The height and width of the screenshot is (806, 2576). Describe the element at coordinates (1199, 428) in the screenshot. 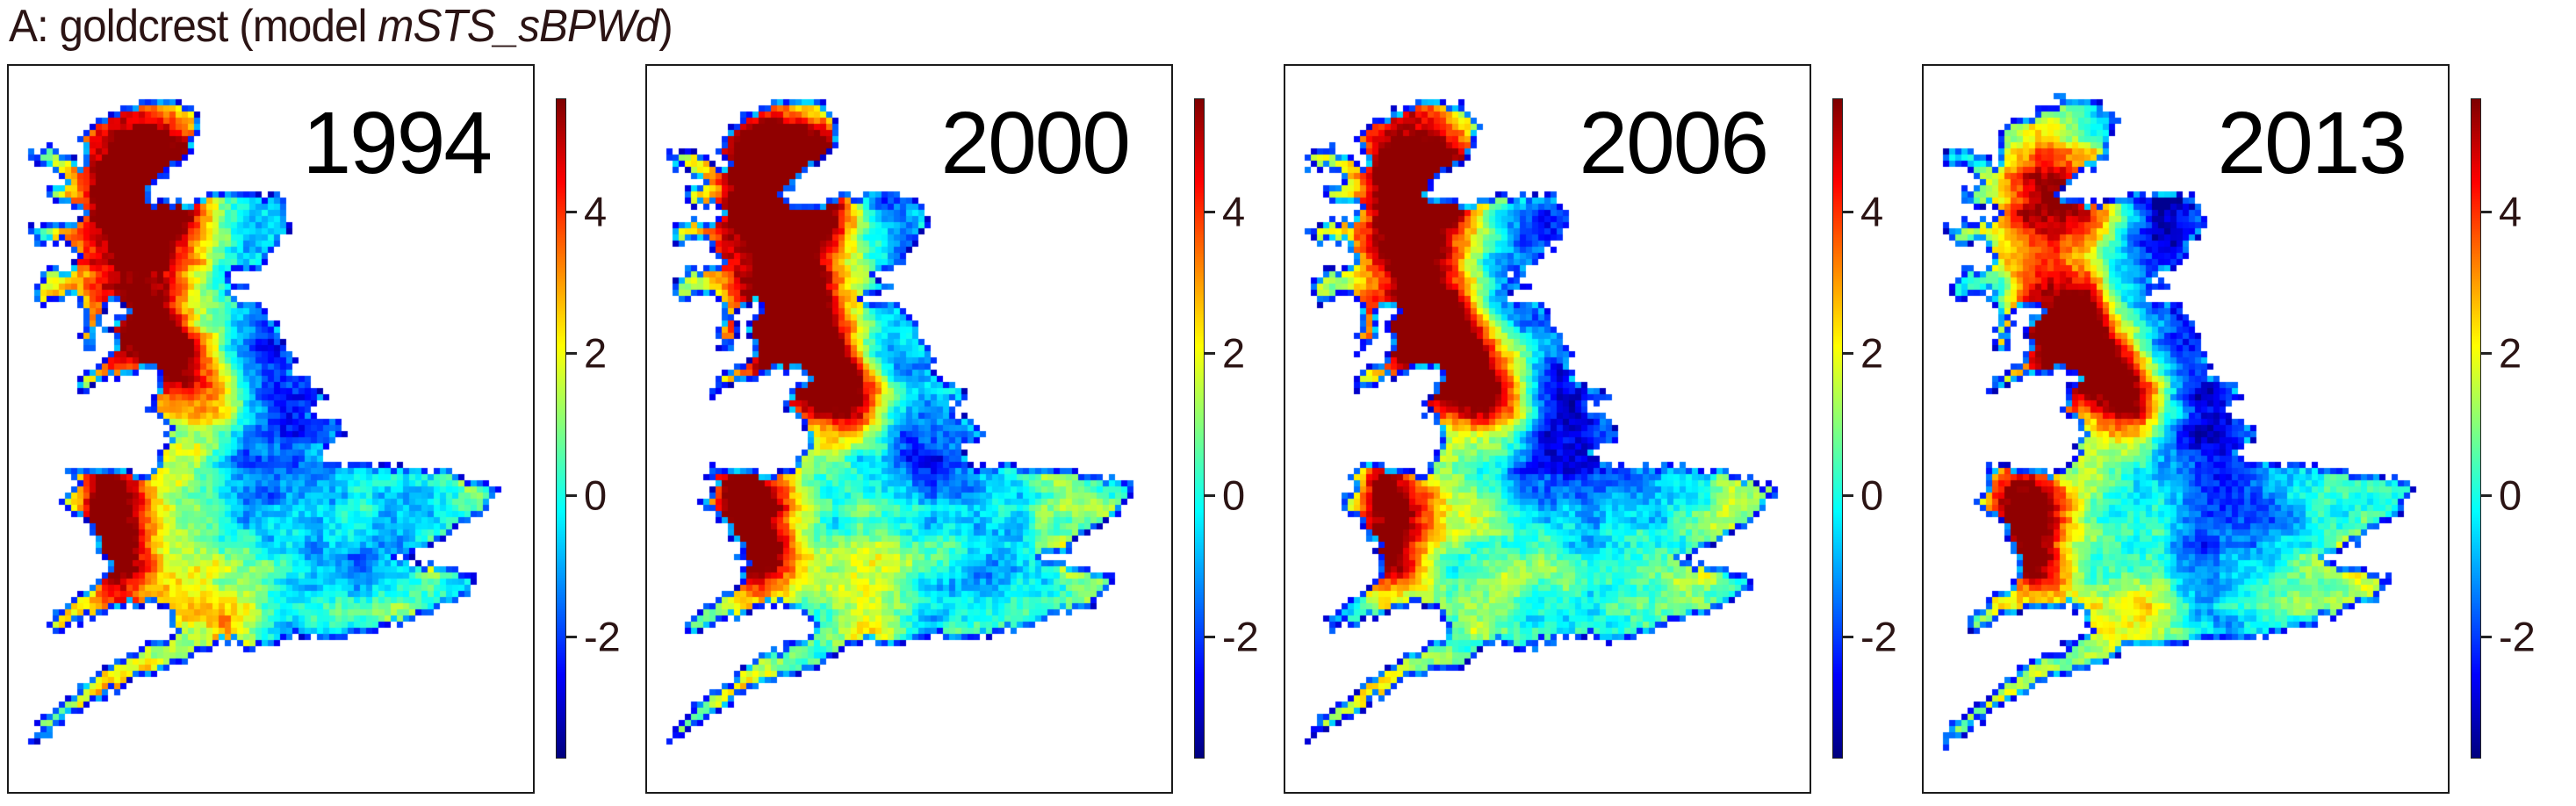

I see `colorbar-gradient-2000` at that location.